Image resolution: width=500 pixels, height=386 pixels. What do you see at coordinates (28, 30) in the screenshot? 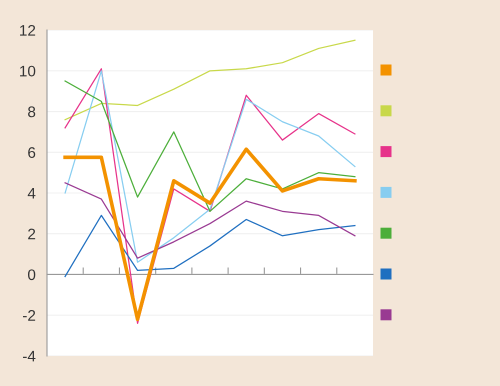
I see `y-tick-label: 12` at bounding box center [28, 30].